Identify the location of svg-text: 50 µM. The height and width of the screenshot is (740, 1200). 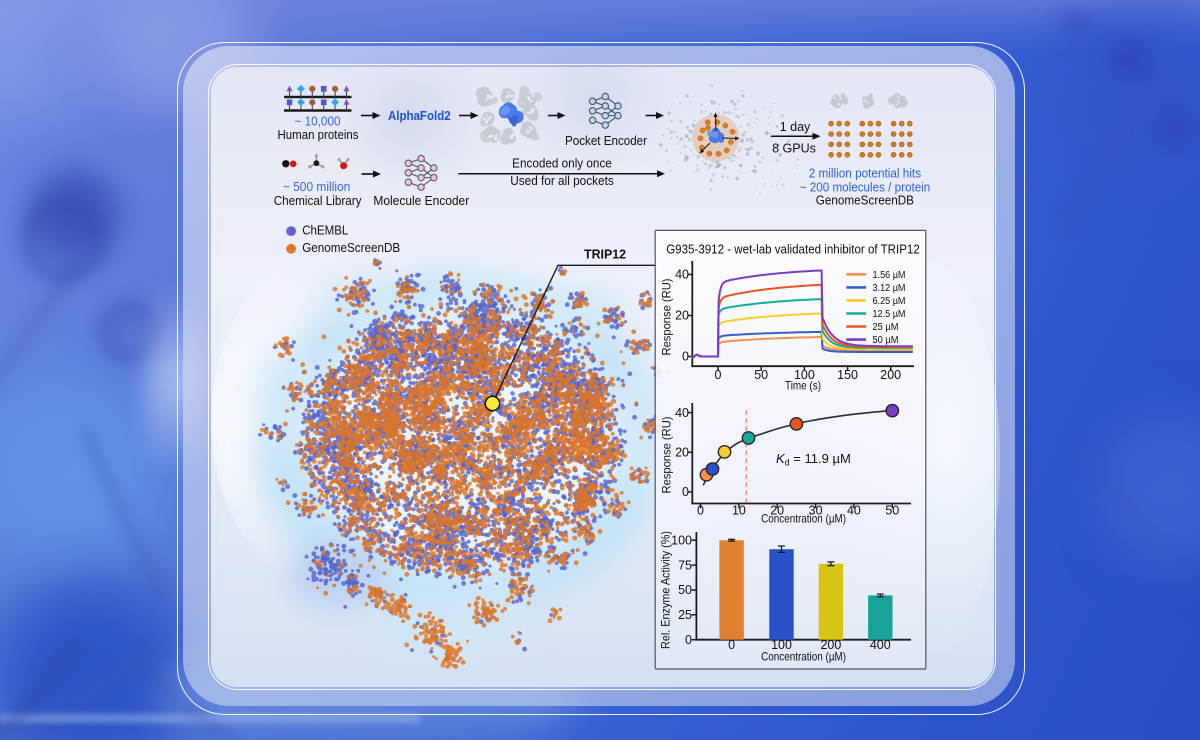
(886, 340).